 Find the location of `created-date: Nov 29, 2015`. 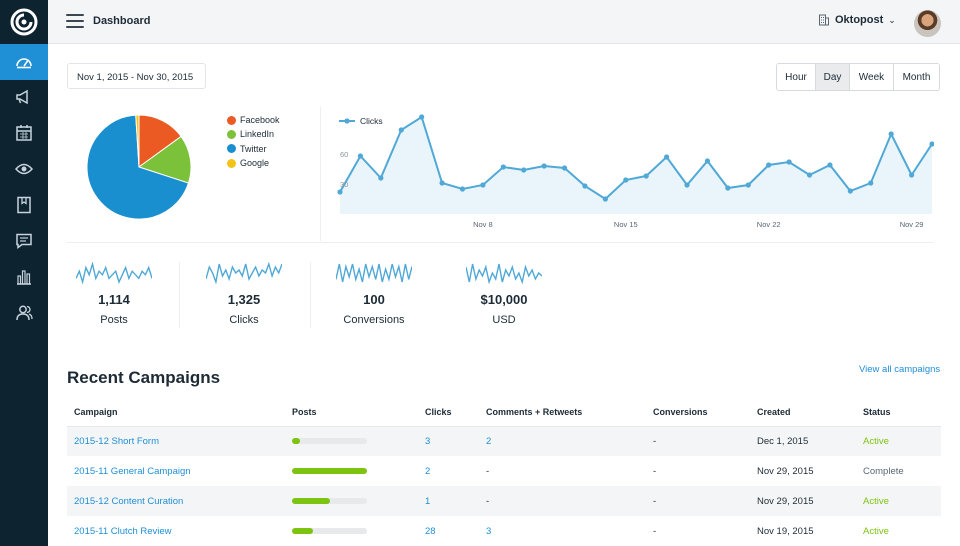

created-date: Nov 29, 2015 is located at coordinates (785, 501).